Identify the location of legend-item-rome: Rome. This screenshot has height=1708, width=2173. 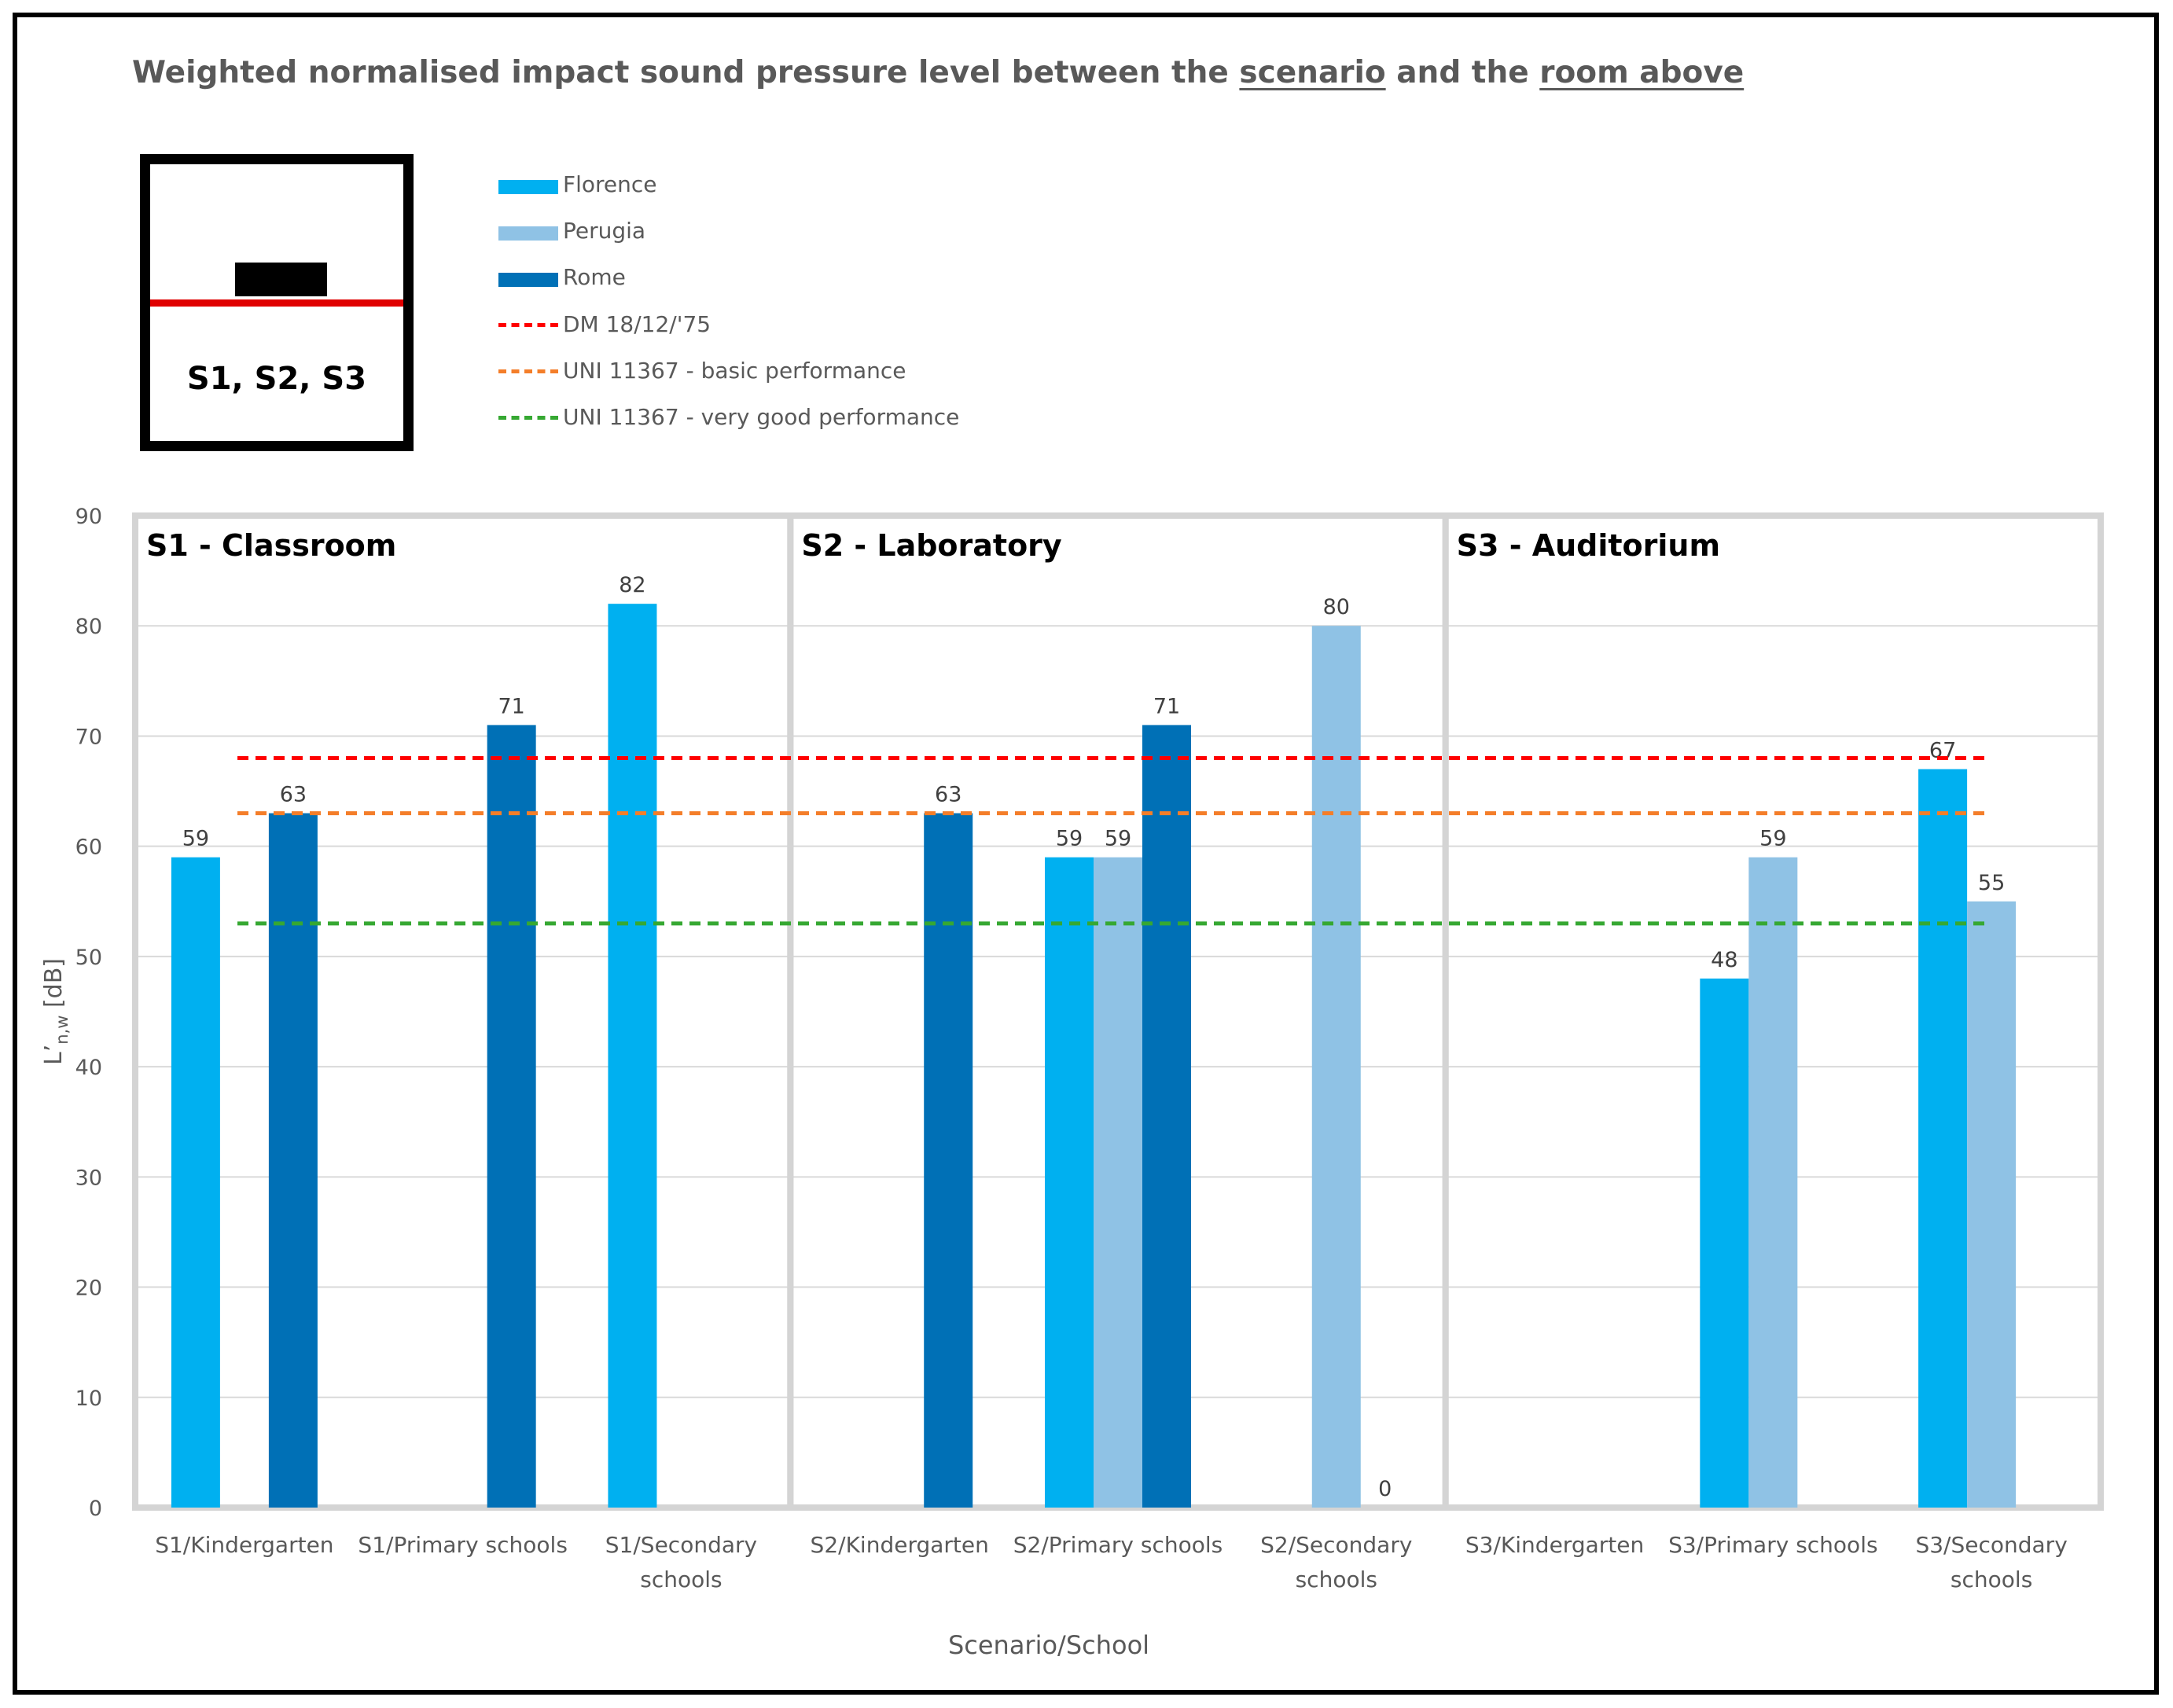
(781, 278).